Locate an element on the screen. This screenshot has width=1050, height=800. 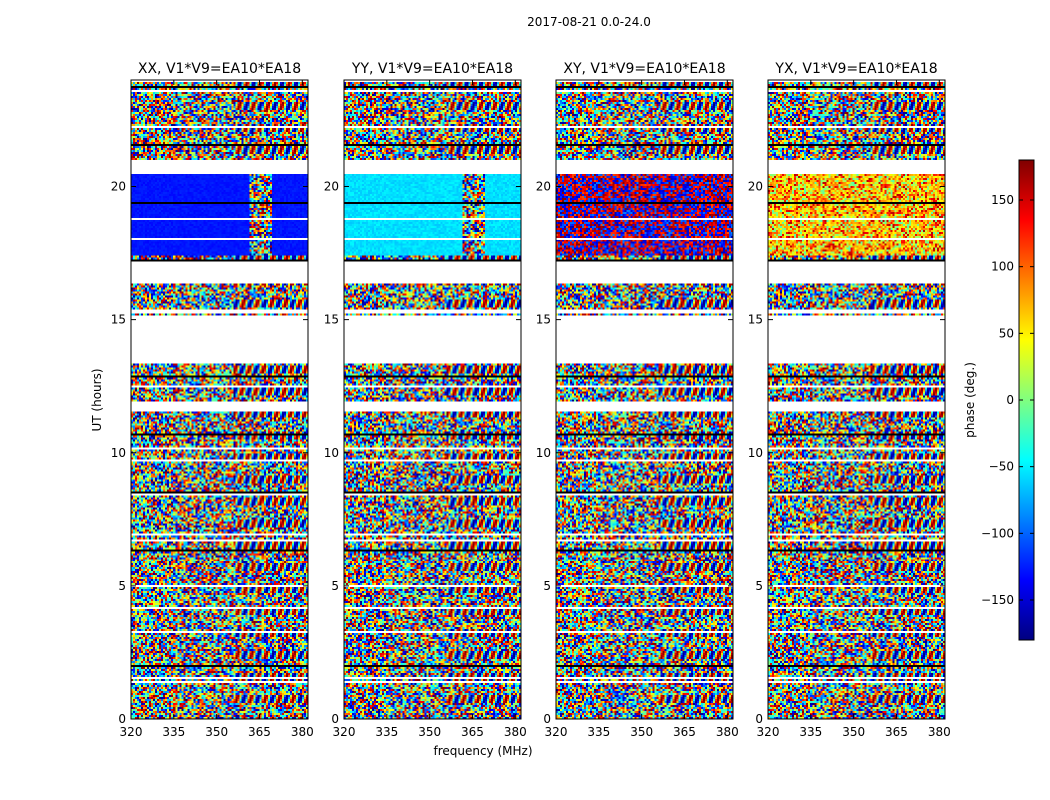
panel-title: YY, V1*V9=EA10*EA18 is located at coordinates (432, 69).